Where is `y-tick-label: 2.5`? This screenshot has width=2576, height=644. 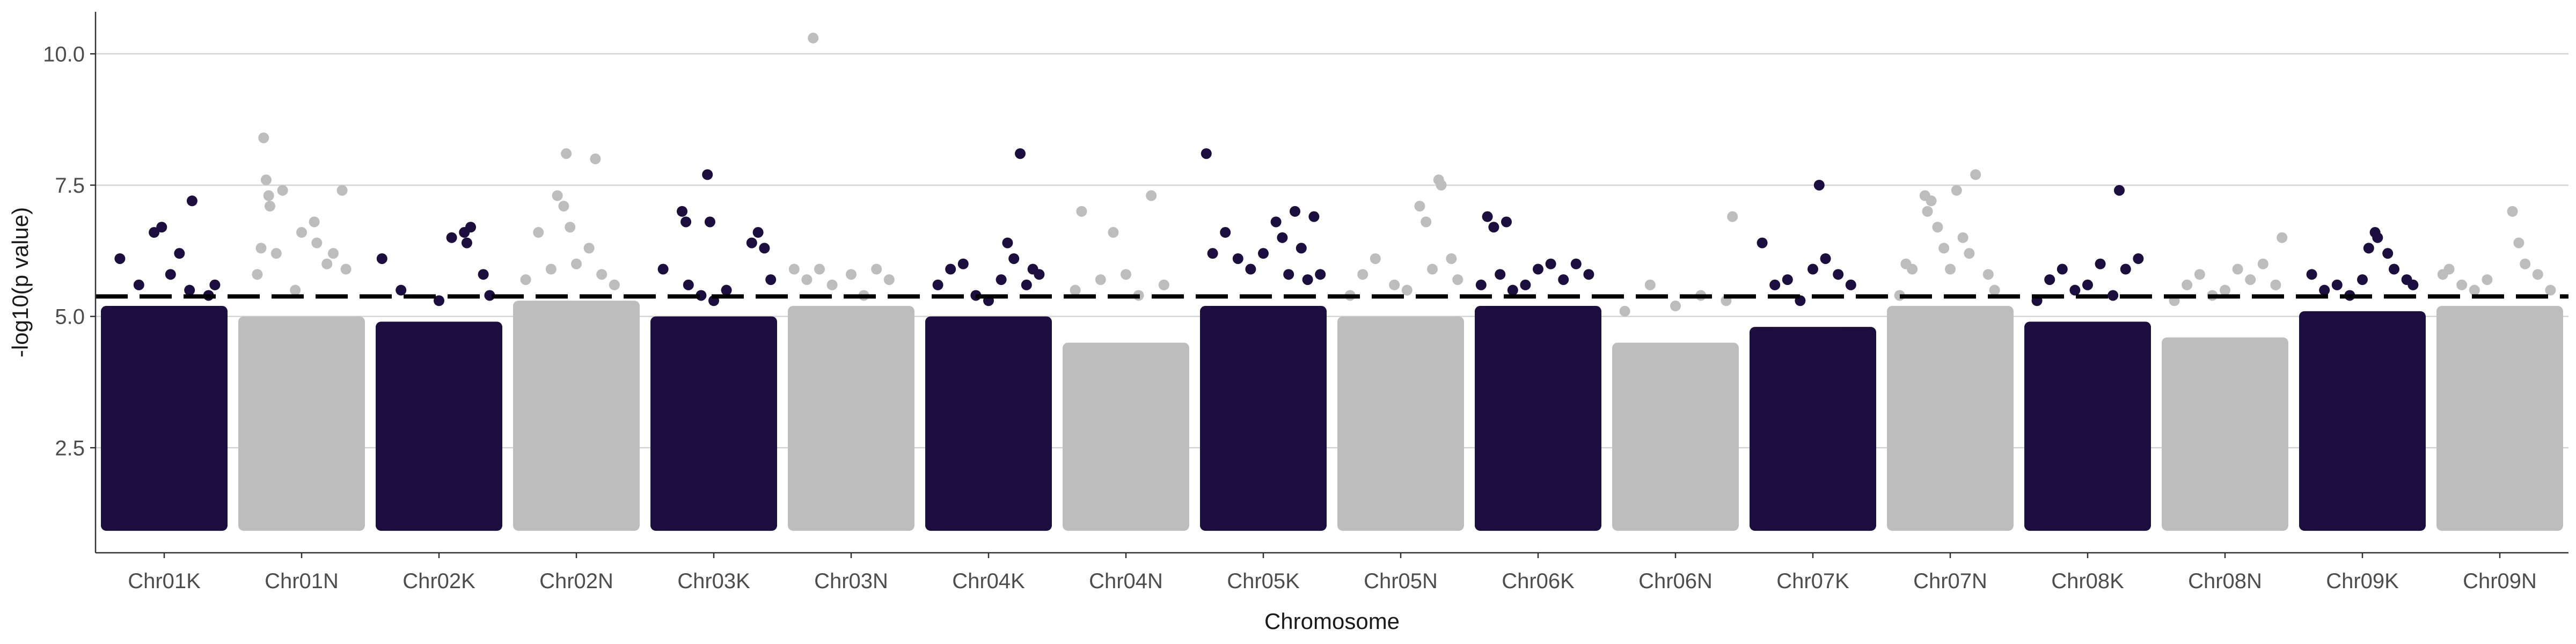
y-tick-label: 2.5 is located at coordinates (70, 448).